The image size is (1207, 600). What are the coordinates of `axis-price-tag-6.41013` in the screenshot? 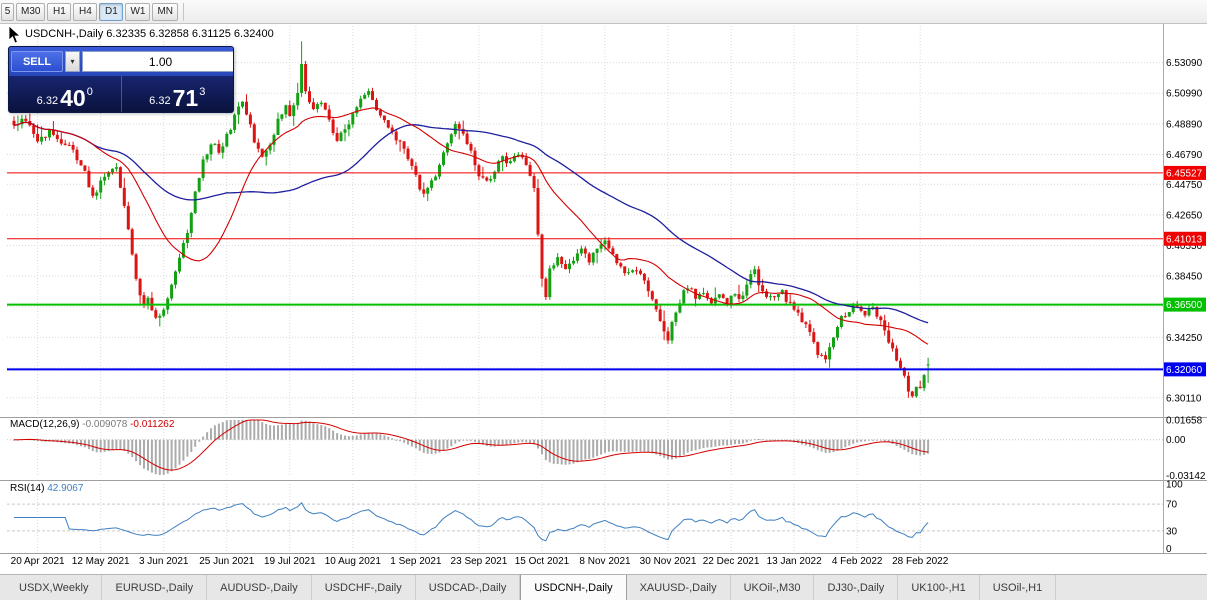 It's located at (1185, 238).